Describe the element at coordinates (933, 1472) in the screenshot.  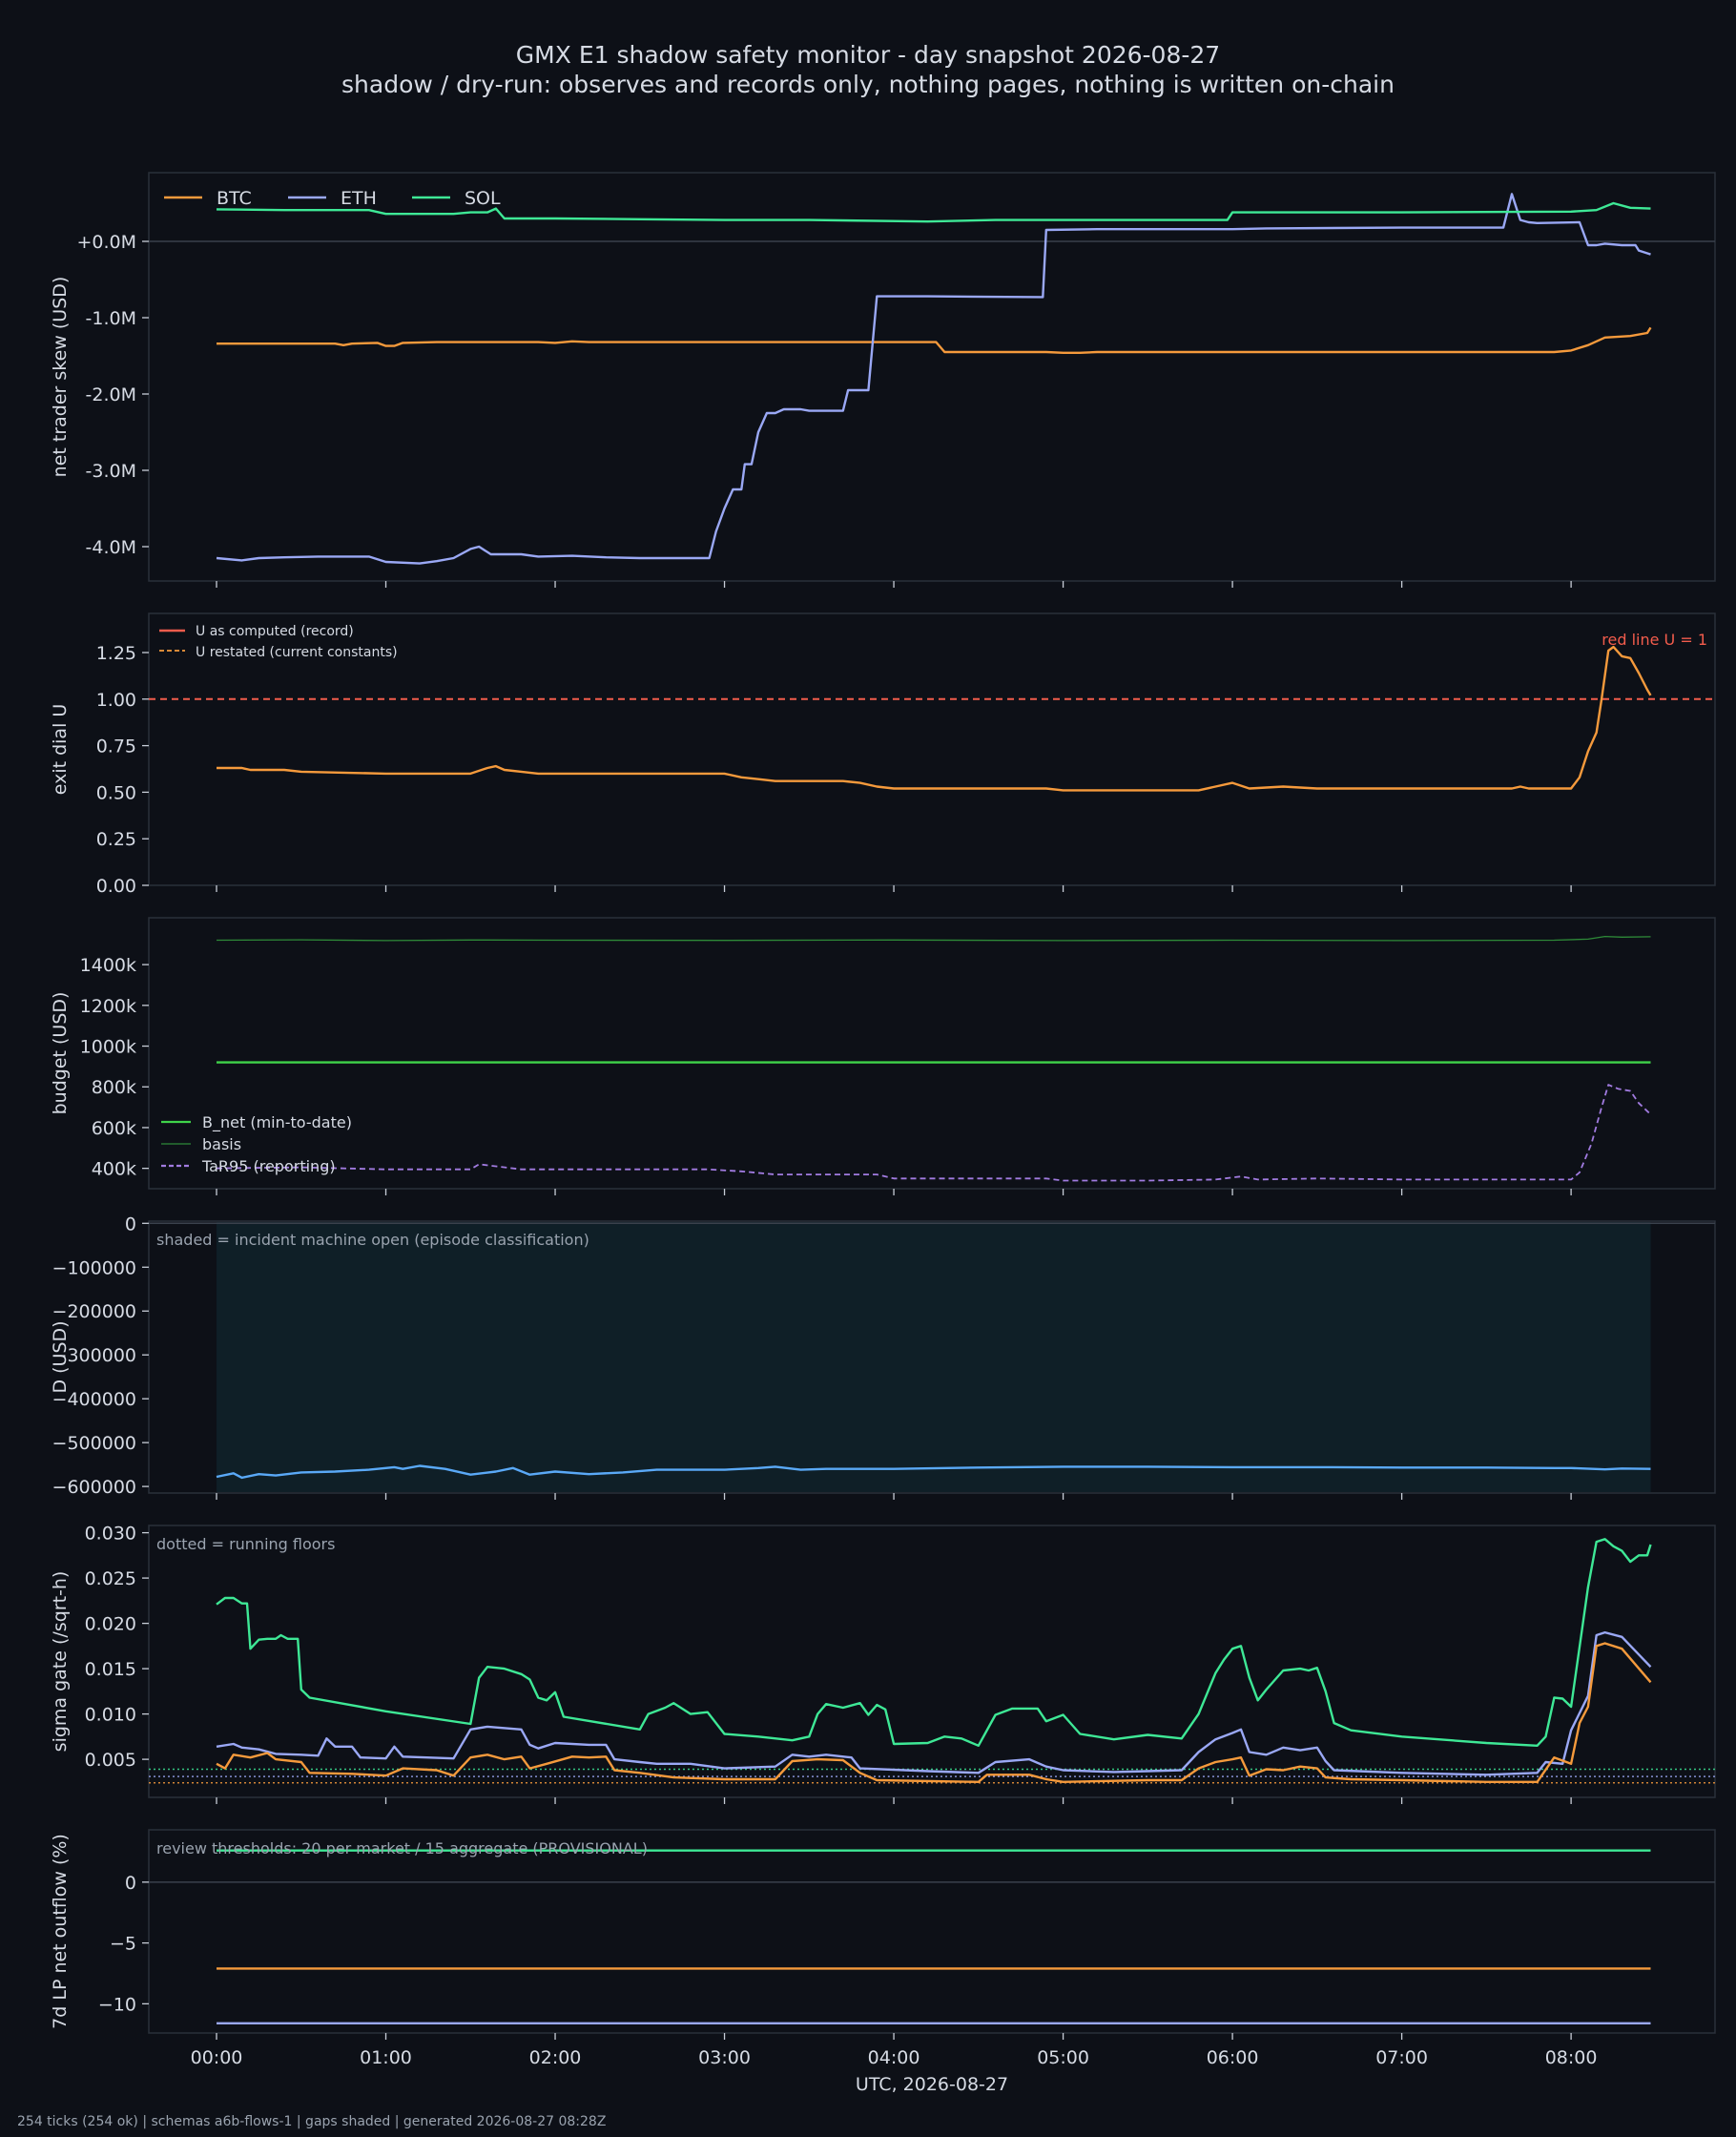
I see `series-line-d` at that location.